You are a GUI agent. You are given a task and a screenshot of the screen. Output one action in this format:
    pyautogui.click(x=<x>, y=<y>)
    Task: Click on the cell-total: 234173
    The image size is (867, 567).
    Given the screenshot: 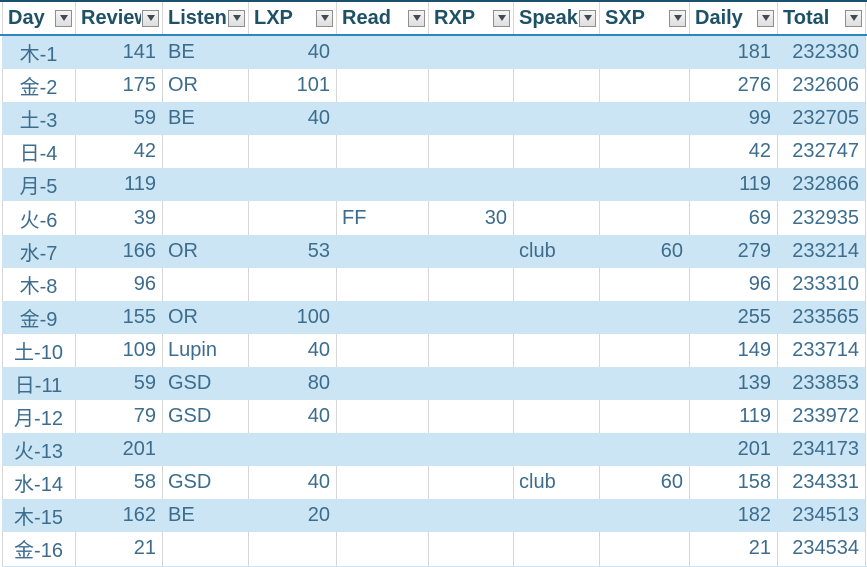 What is the action you would take?
    pyautogui.click(x=822, y=450)
    